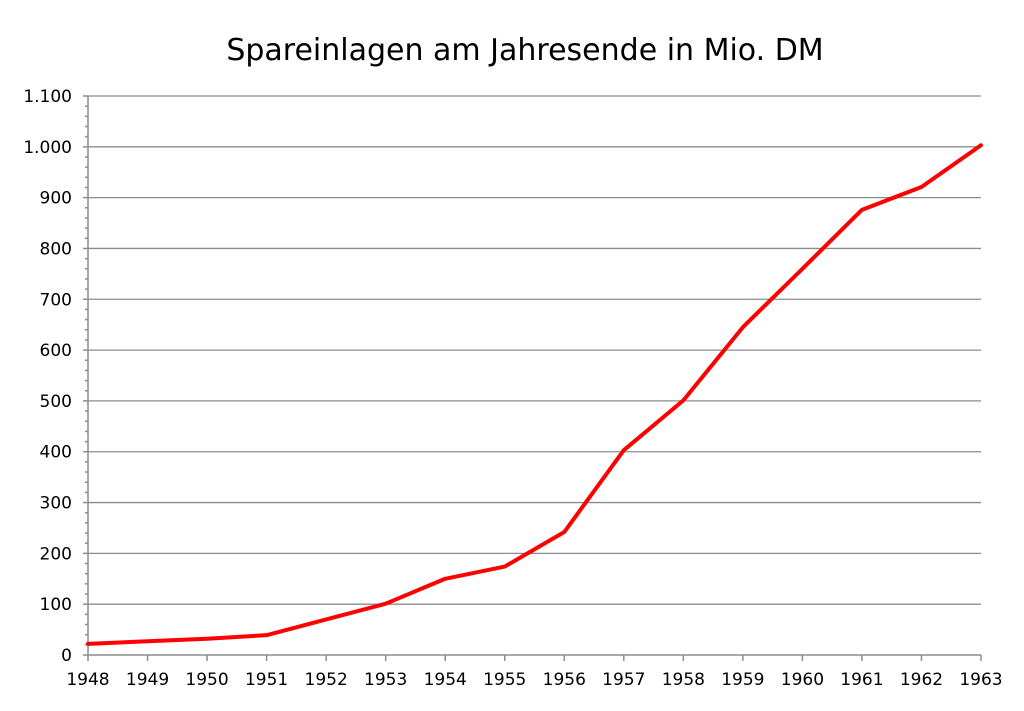  I want to click on y-tick-label: 300, so click(56, 504).